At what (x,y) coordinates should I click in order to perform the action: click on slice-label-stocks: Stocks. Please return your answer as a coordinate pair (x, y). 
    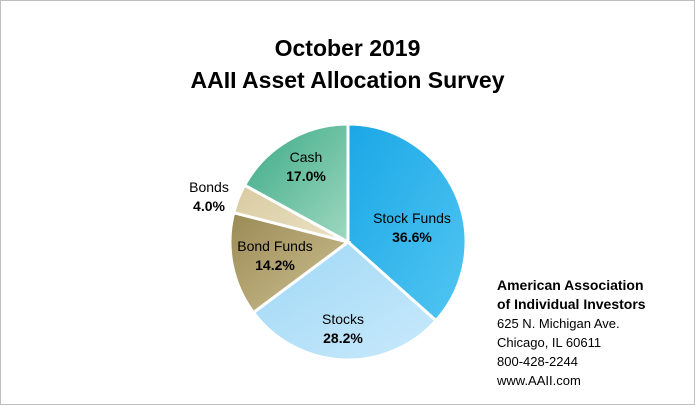
    Looking at the image, I should click on (343, 319).